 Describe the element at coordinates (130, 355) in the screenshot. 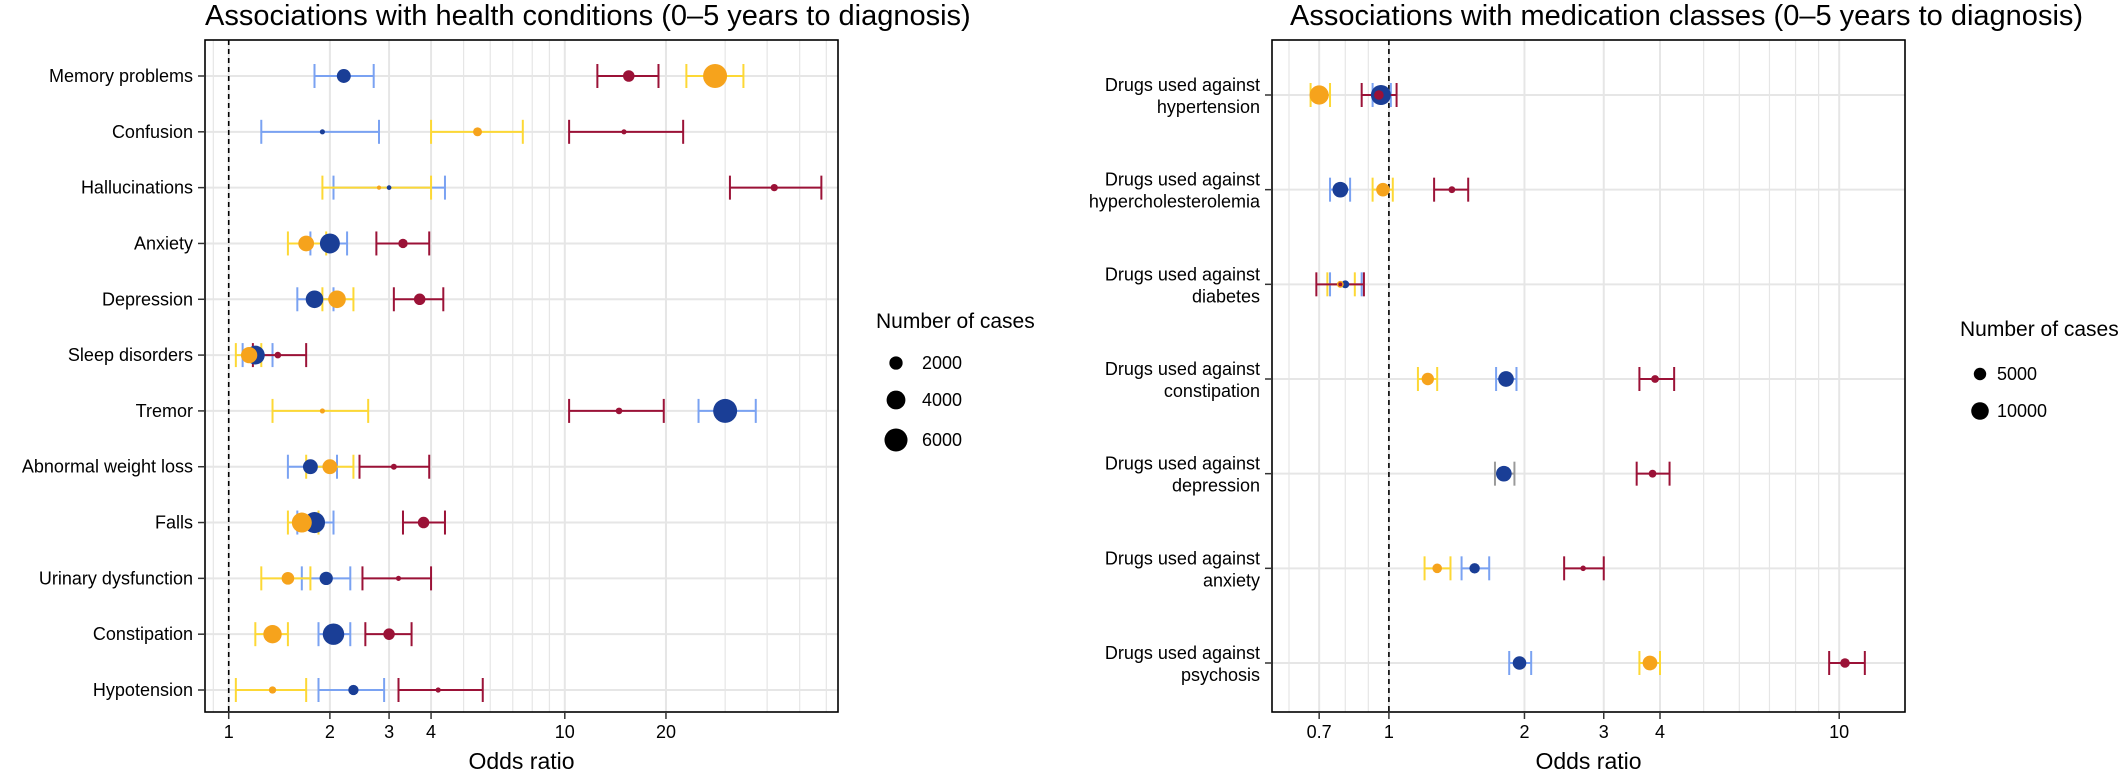

I see `category-label-line: Sleep disorders` at that location.